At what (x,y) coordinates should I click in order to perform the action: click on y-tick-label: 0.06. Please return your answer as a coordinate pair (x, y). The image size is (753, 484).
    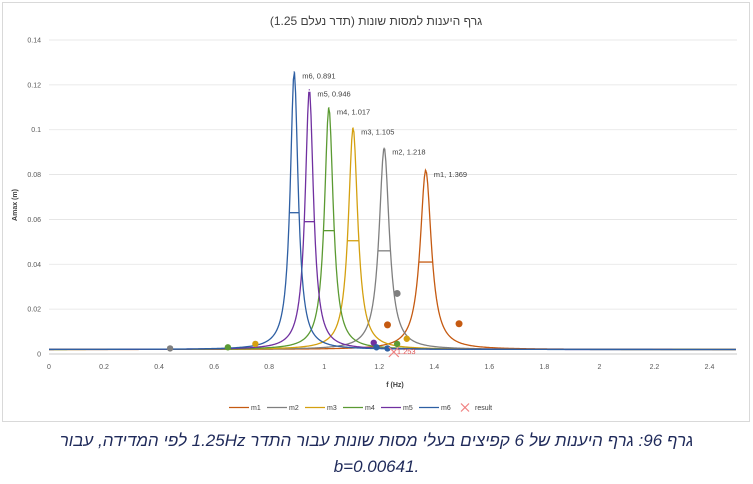
    Looking at the image, I should click on (34, 220).